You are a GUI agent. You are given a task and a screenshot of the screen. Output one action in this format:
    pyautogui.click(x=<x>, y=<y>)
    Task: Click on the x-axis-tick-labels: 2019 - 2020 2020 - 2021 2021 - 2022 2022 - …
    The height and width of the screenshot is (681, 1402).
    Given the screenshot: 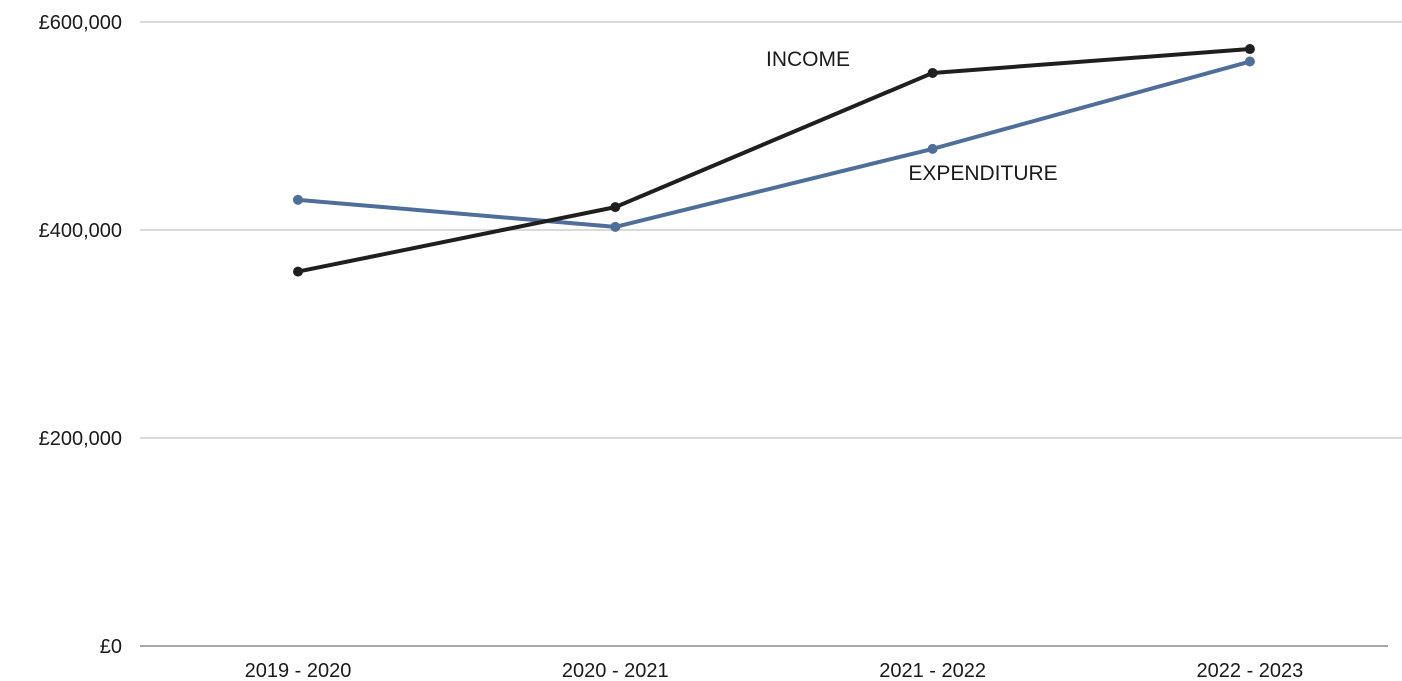 What is the action you would take?
    pyautogui.click(x=774, y=670)
    